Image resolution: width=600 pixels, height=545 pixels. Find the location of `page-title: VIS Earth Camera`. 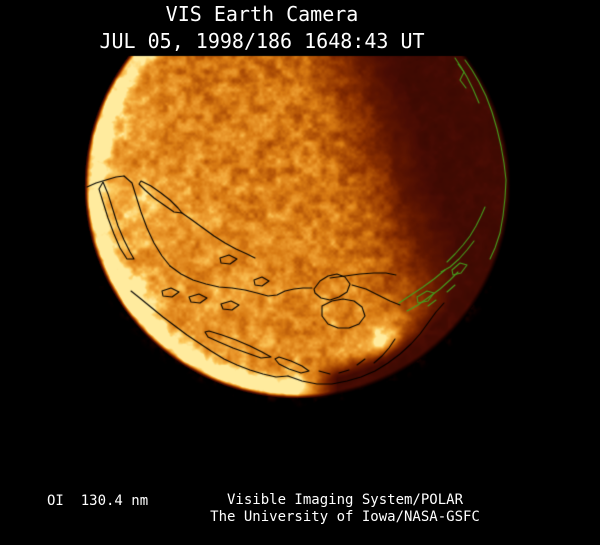

page-title: VIS Earth Camera is located at coordinates (262, 14).